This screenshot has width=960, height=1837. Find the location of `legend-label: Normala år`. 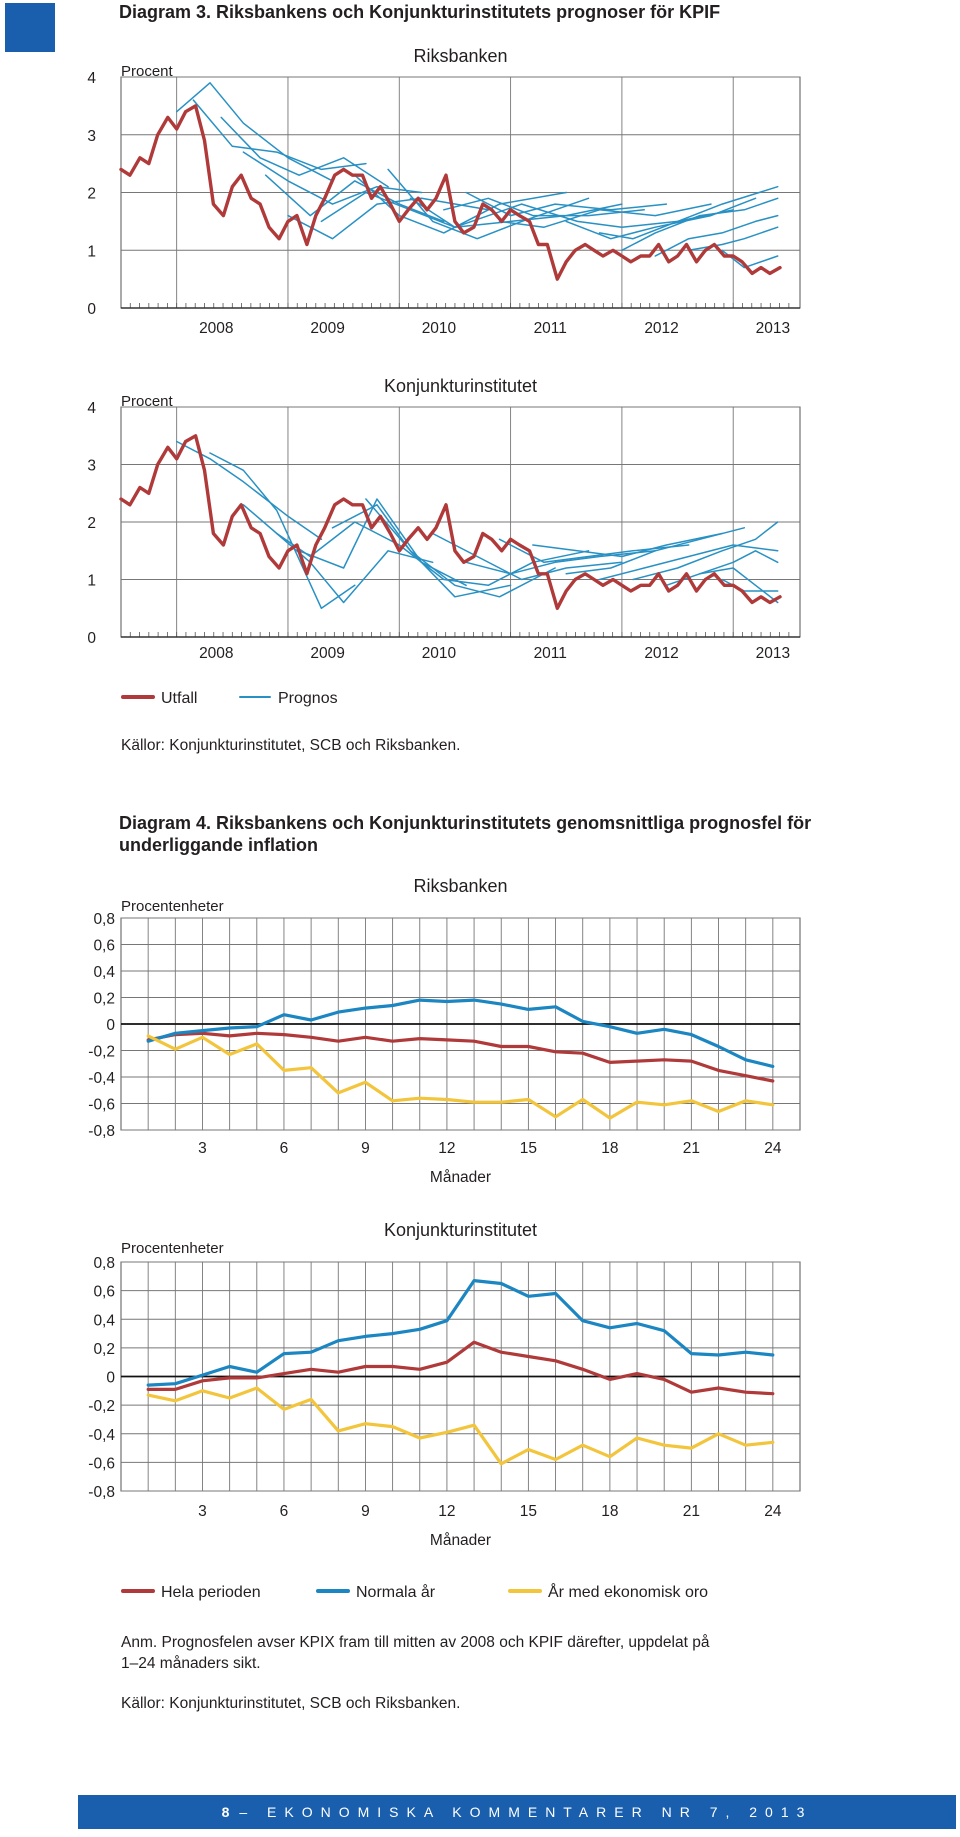

legend-label: Normala år is located at coordinates (396, 1592).